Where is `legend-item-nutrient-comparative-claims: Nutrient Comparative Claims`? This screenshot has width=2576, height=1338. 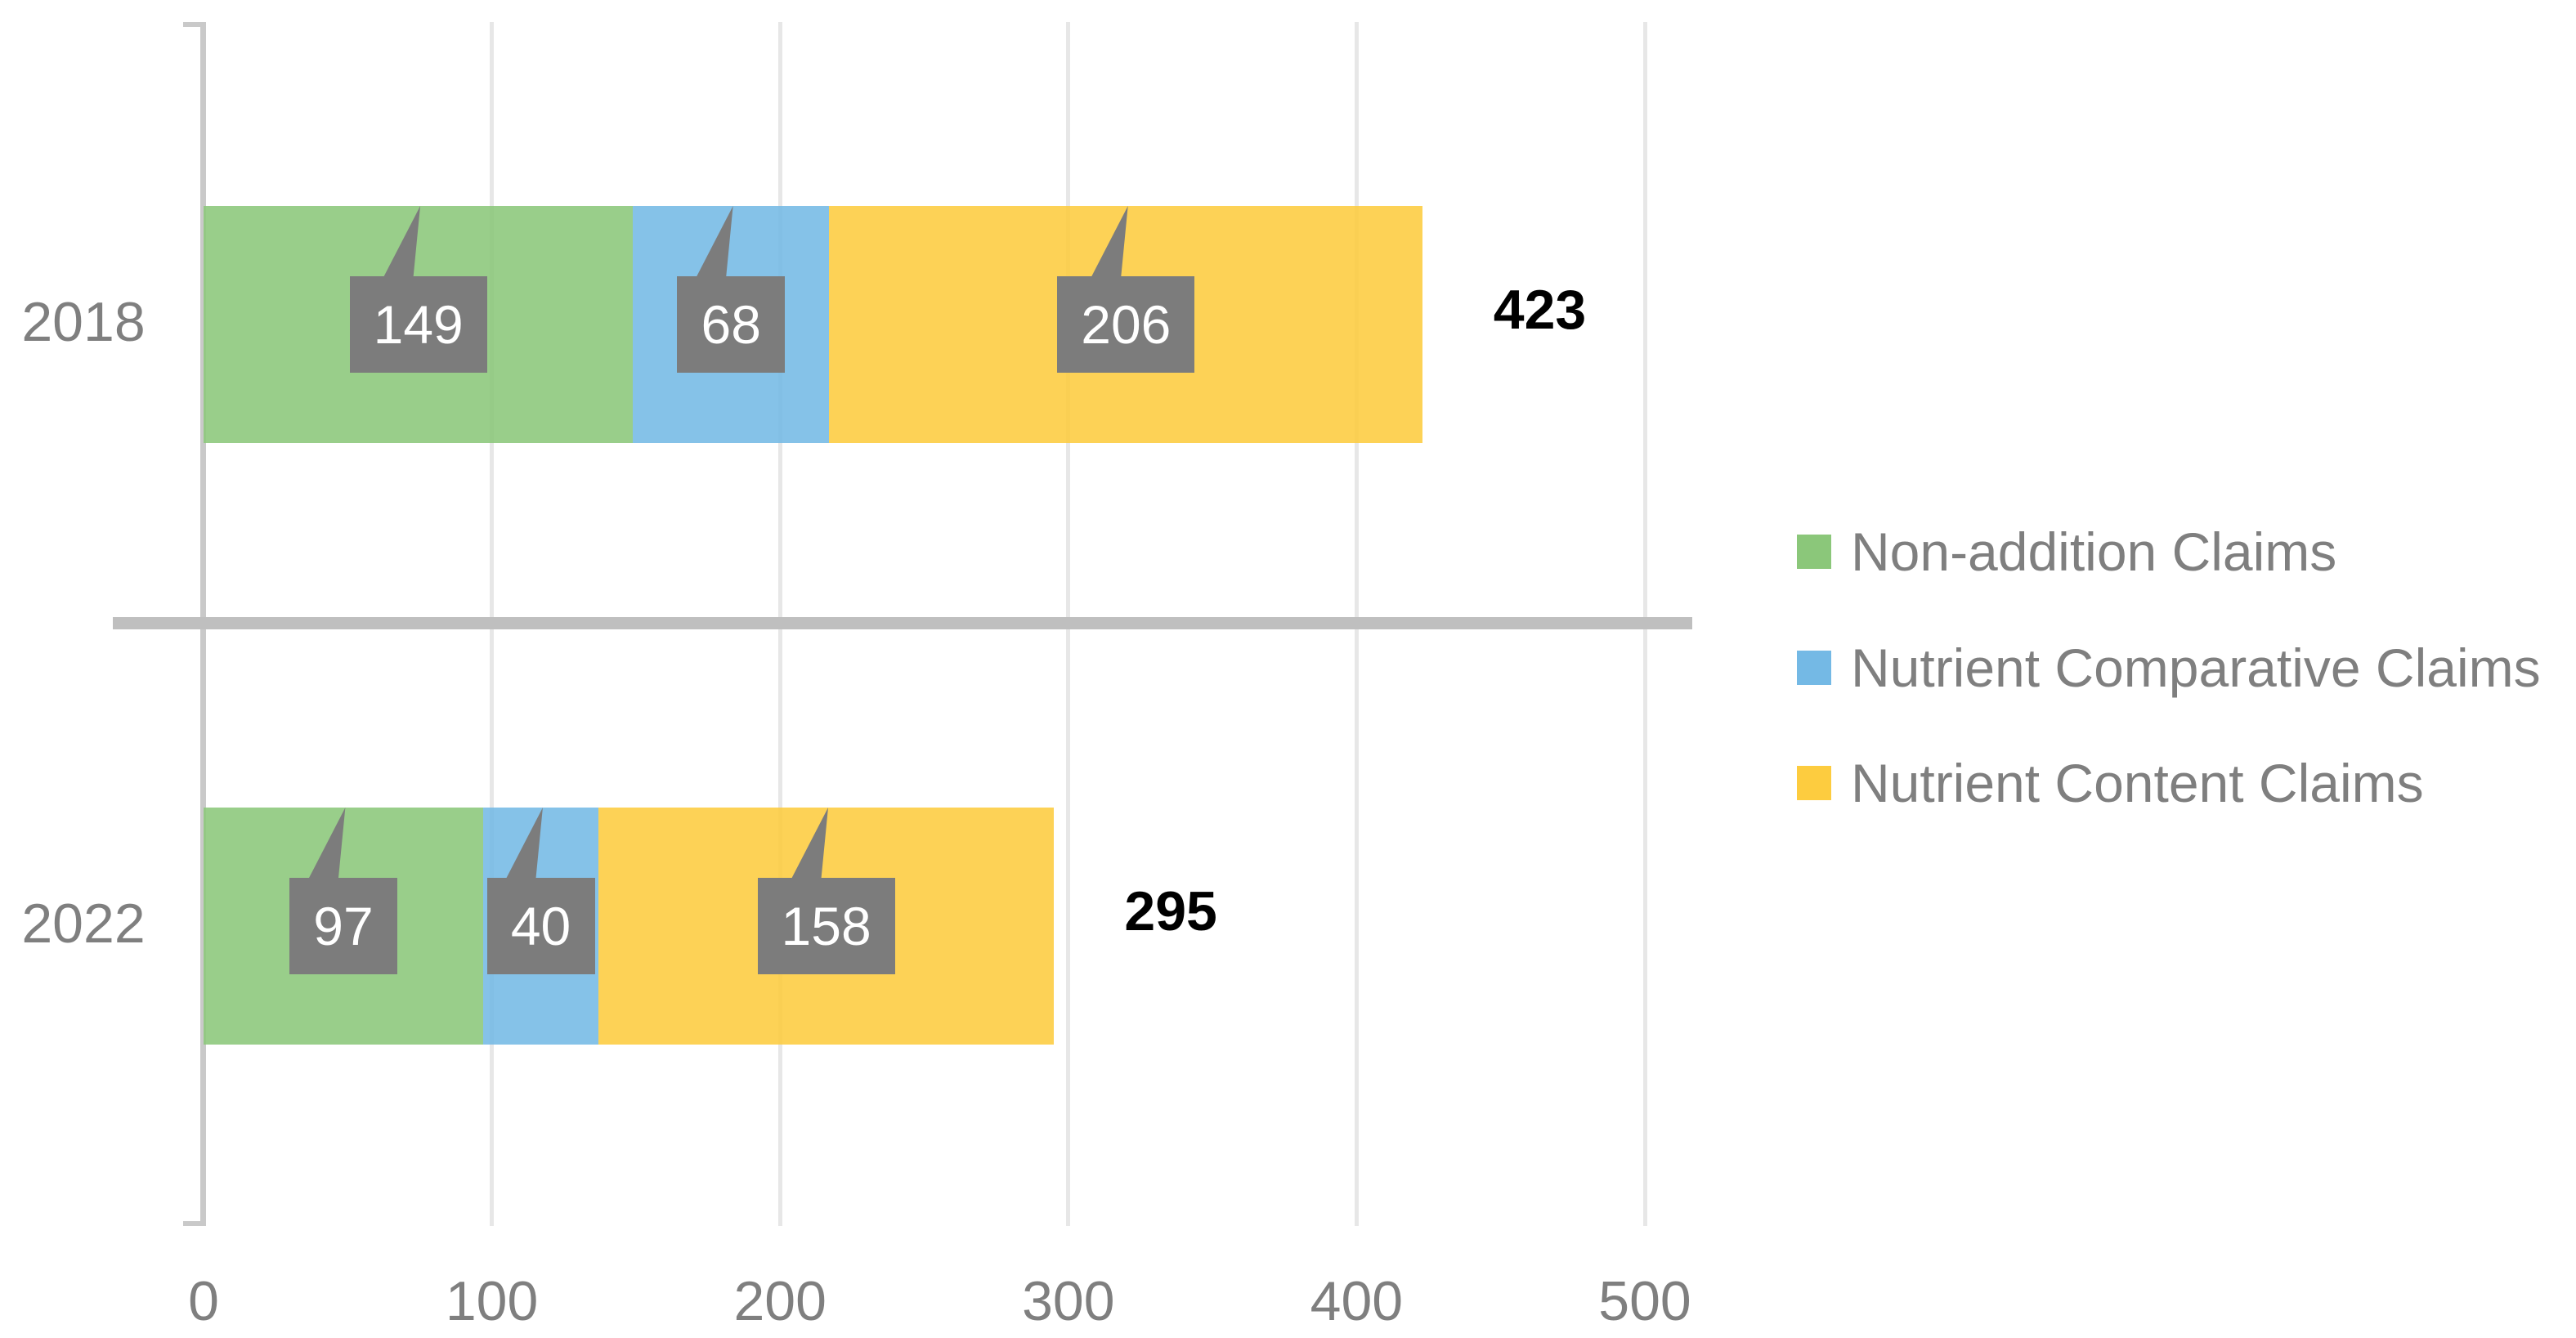
legend-item-nutrient-comparative-claims: Nutrient Comparative Claims is located at coordinates (2169, 667).